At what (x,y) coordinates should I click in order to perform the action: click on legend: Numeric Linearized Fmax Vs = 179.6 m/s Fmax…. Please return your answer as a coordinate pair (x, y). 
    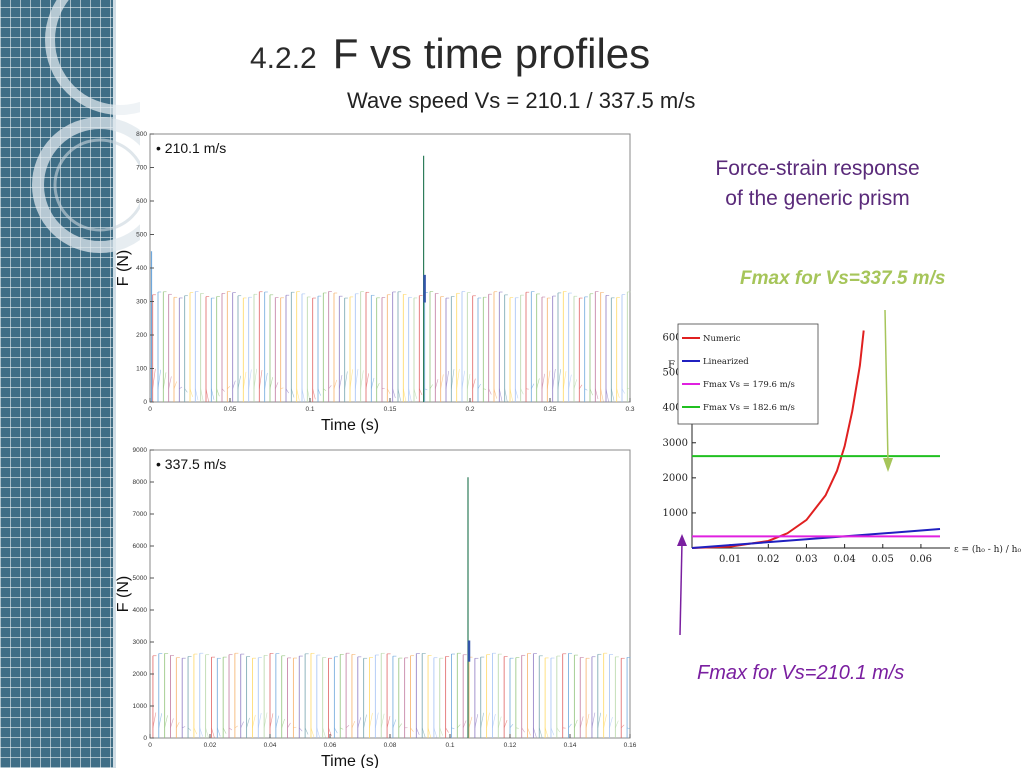
    Looking at the image, I should click on (748, 374).